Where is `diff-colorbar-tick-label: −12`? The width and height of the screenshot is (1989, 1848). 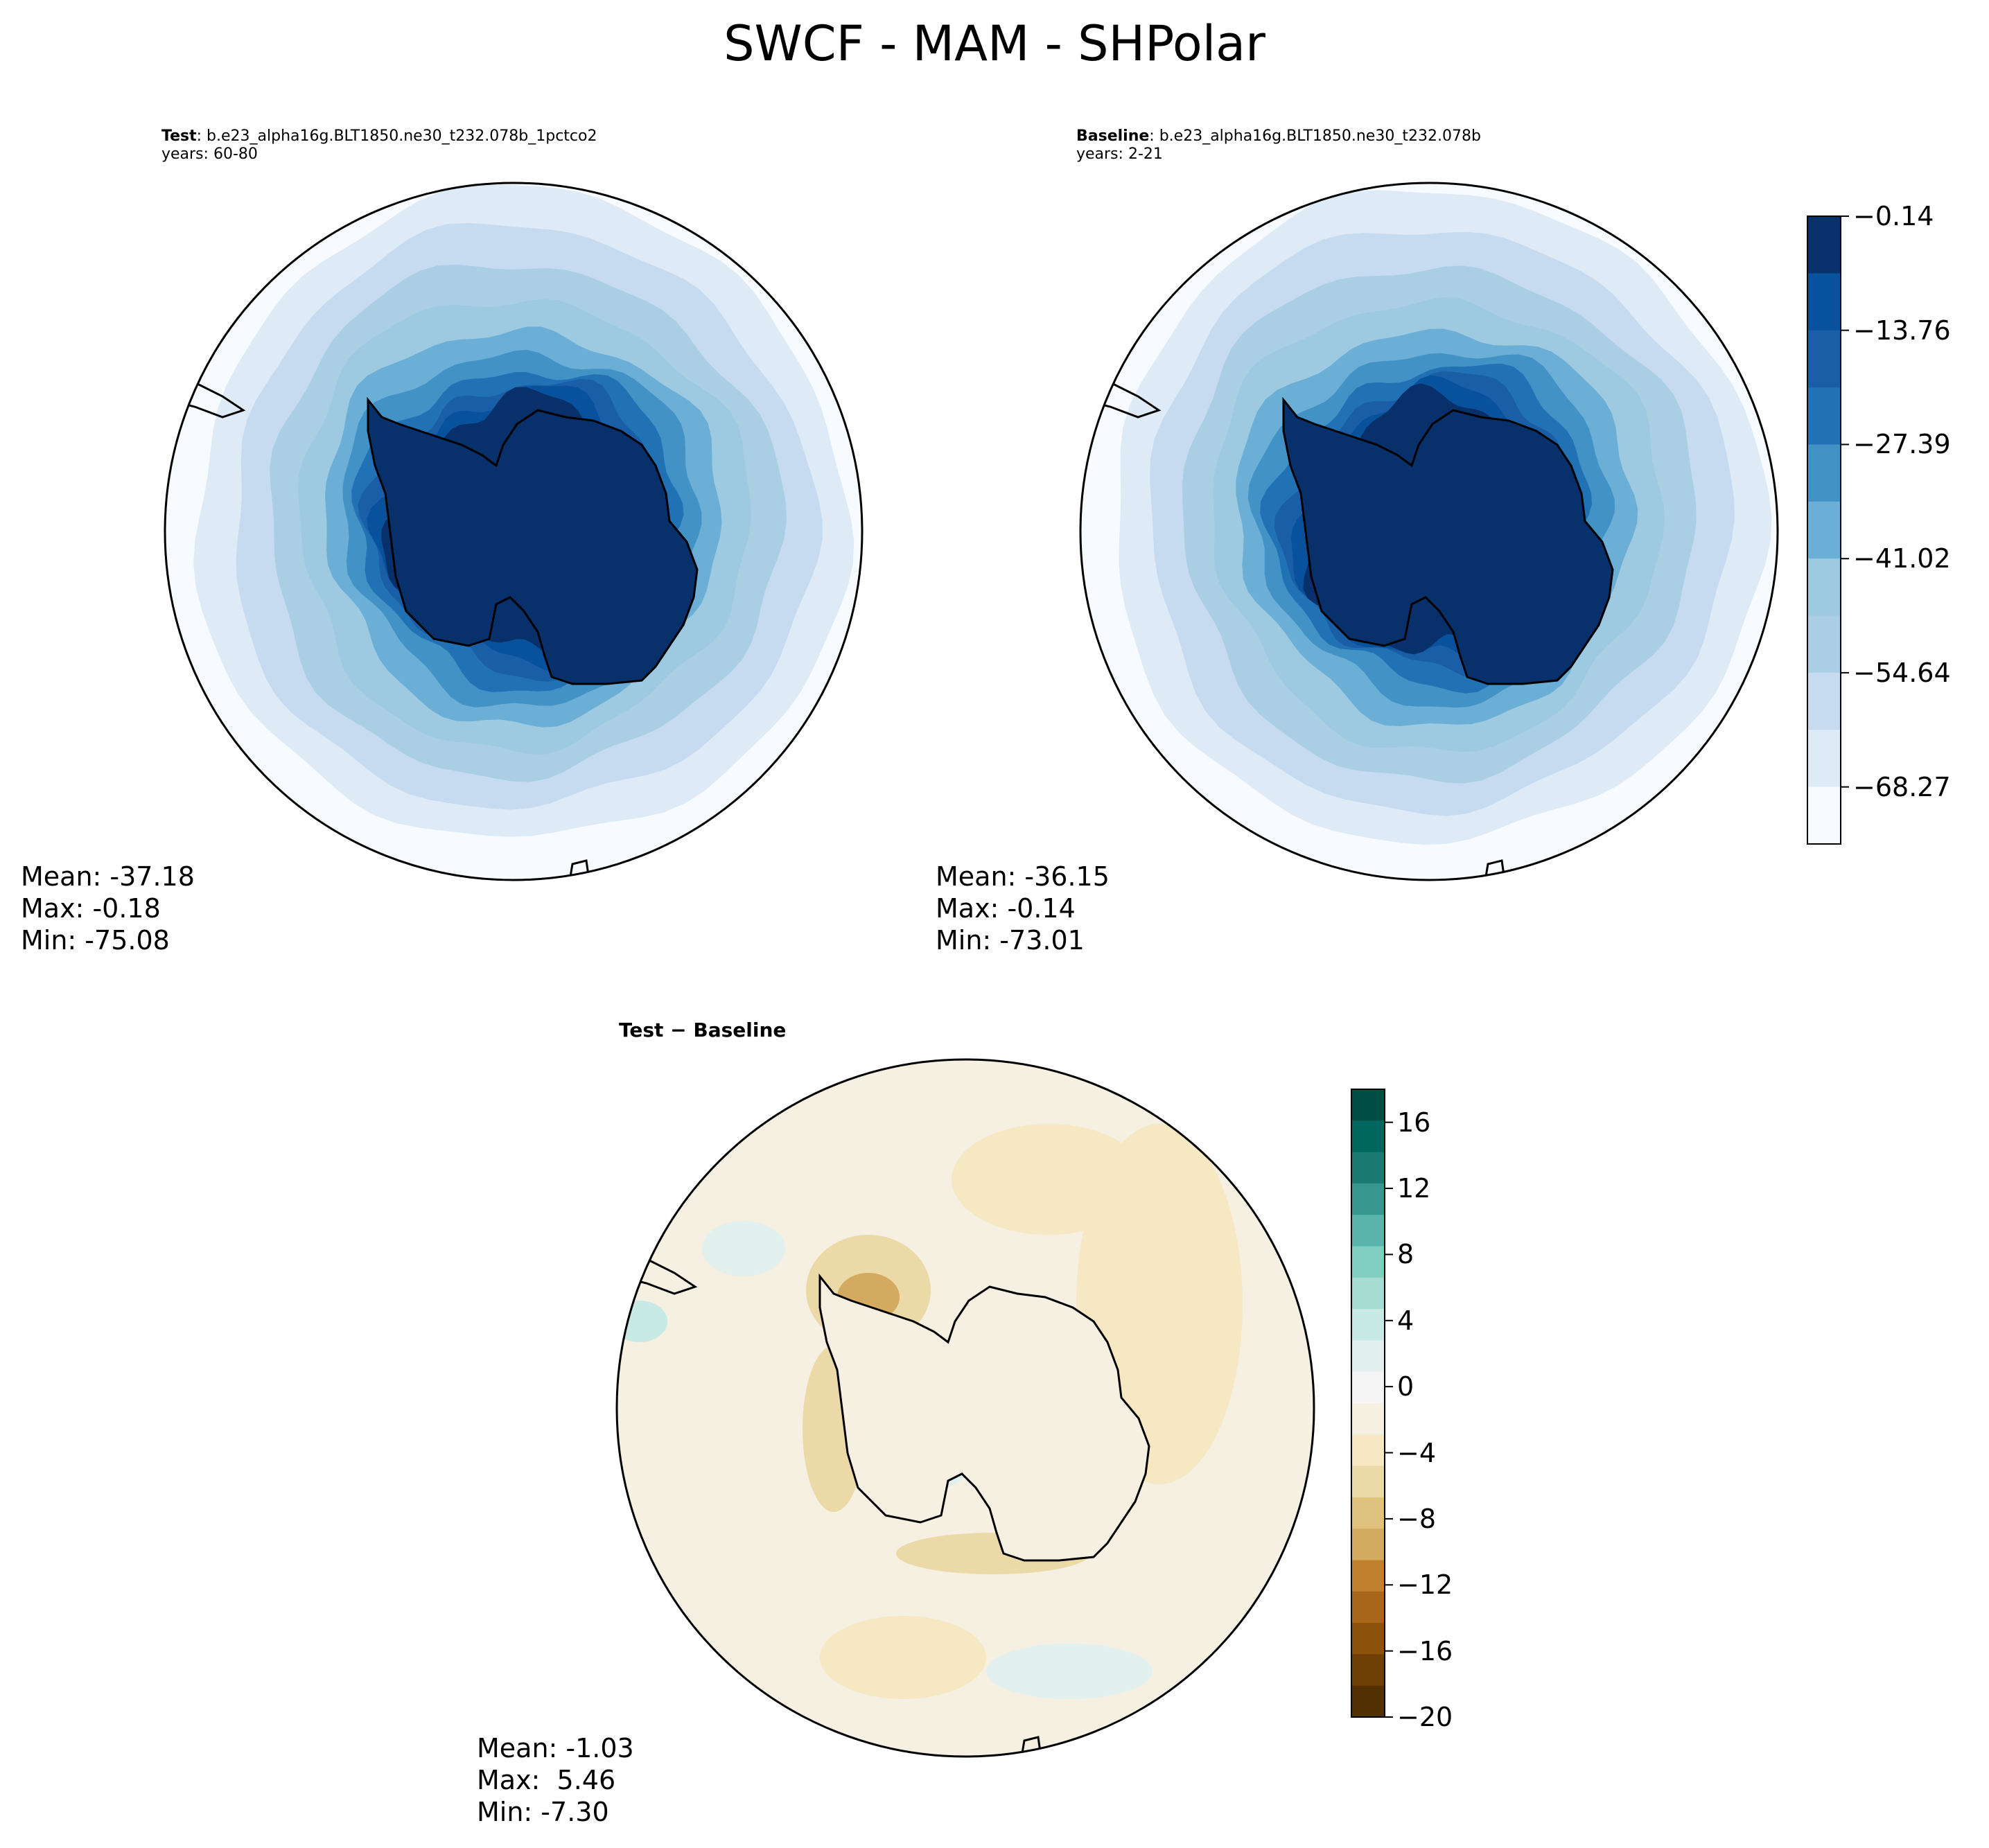 diff-colorbar-tick-label: −12 is located at coordinates (1425, 1585).